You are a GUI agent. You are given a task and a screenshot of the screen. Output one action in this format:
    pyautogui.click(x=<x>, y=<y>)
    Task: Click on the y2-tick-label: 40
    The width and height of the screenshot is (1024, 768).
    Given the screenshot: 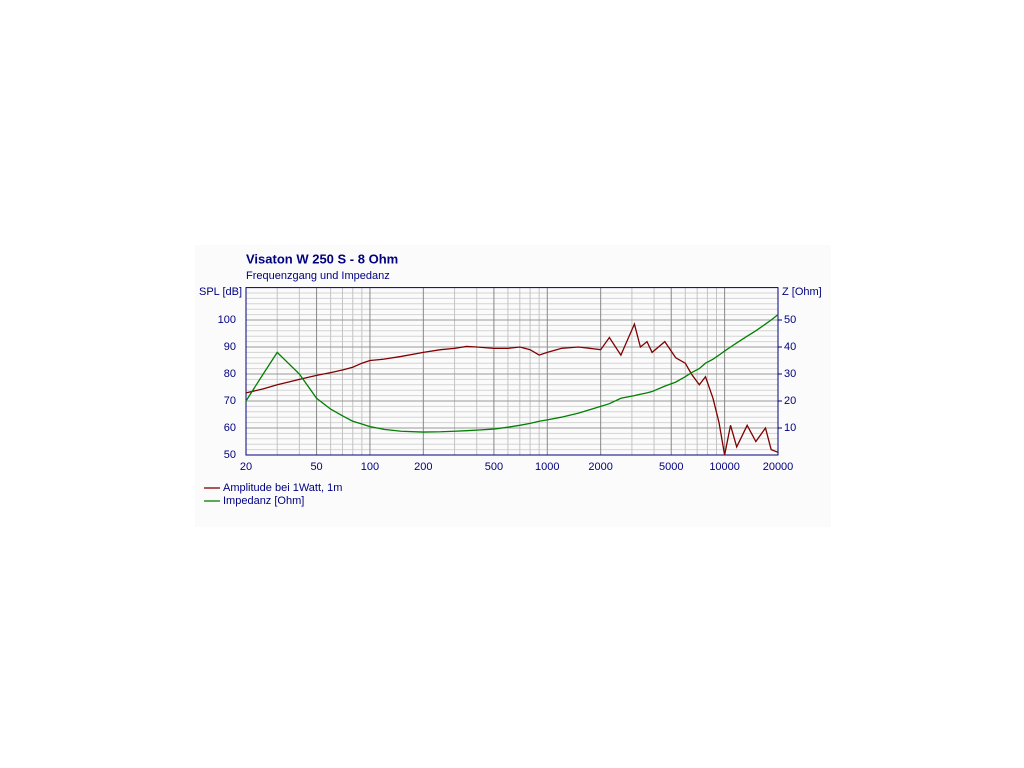 What is the action you would take?
    pyautogui.click(x=790, y=347)
    